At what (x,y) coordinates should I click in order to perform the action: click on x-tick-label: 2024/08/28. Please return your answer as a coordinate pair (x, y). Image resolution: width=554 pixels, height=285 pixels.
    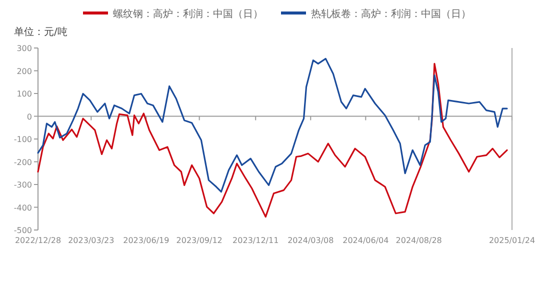
    Looking at the image, I should click on (419, 240).